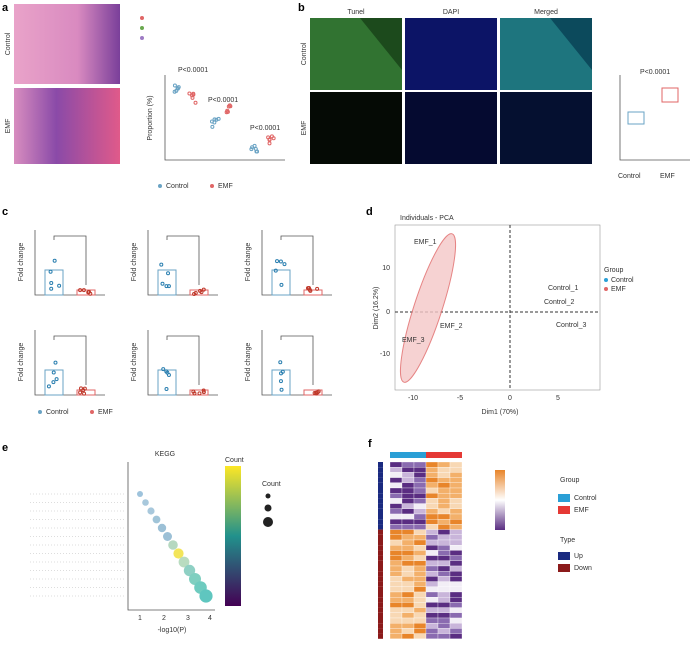 The width and height of the screenshot is (700, 656). What do you see at coordinates (301, 8) in the screenshot?
I see `panel-label: b` at bounding box center [301, 8].